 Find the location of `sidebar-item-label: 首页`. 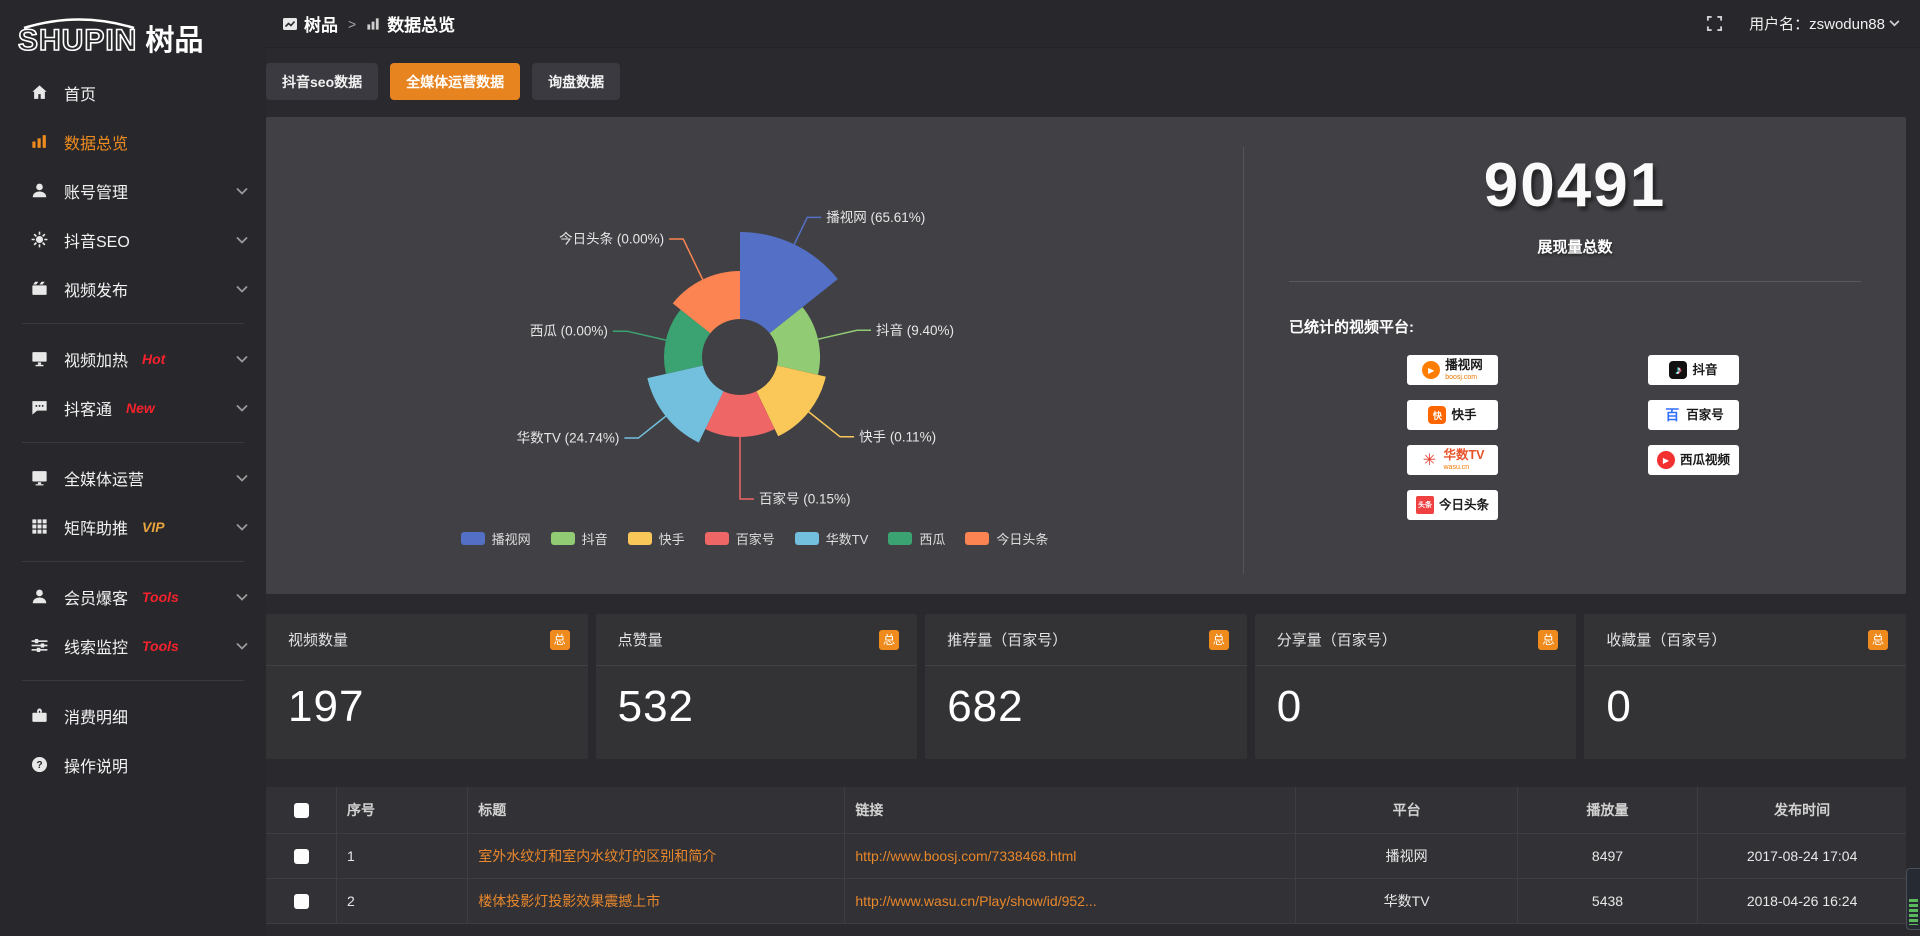

sidebar-item-label: 首页 is located at coordinates (80, 95).